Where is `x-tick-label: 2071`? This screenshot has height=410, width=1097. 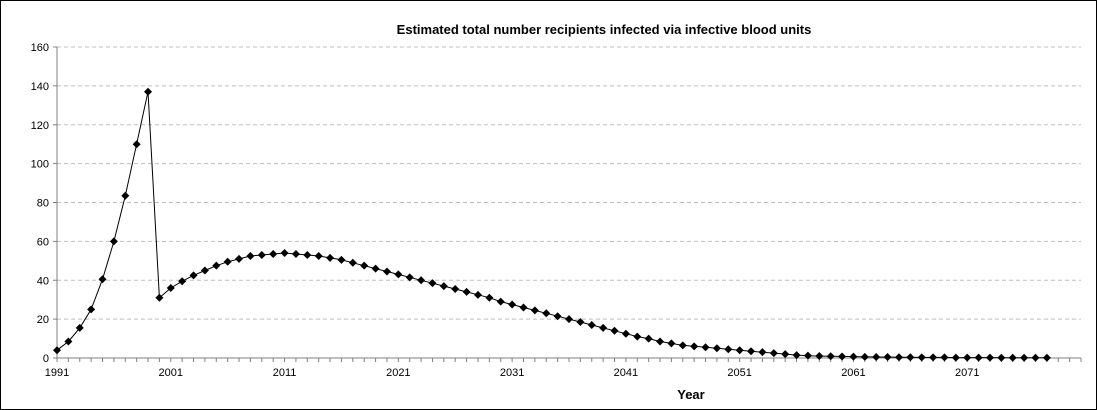 x-tick-label: 2071 is located at coordinates (967, 373).